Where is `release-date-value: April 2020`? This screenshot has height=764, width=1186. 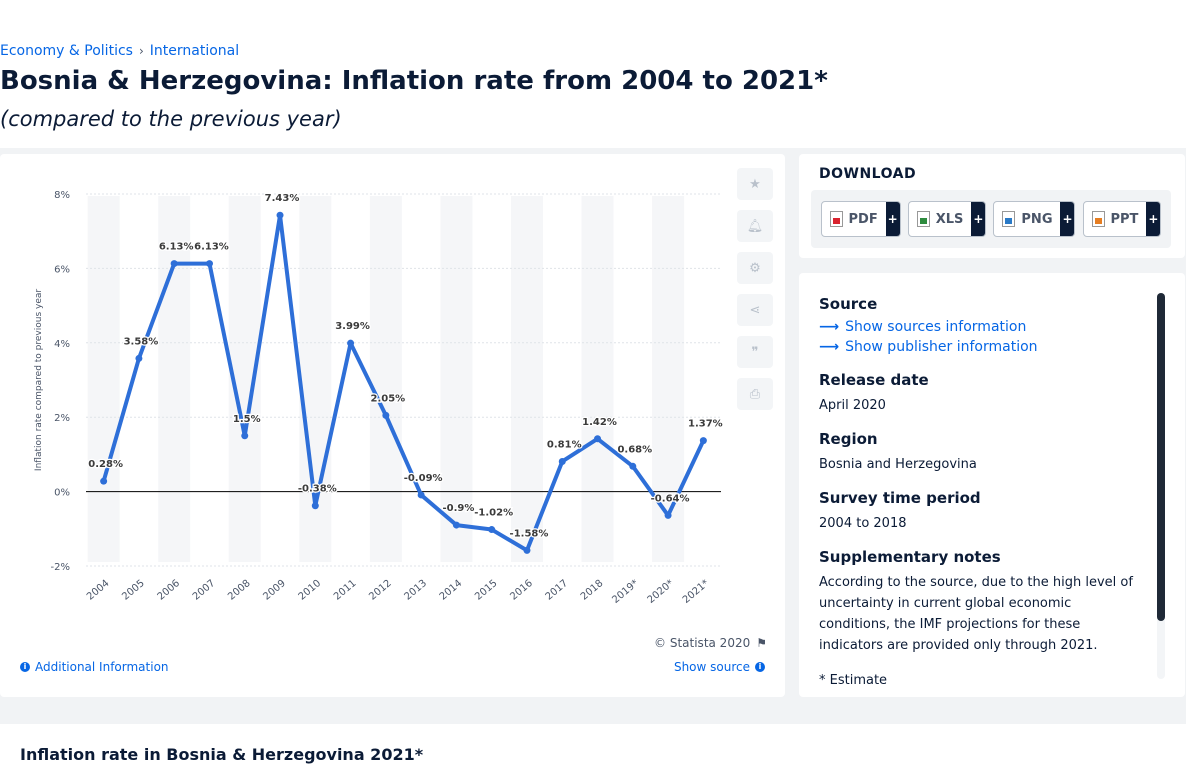 release-date-value: April 2020 is located at coordinates (852, 405).